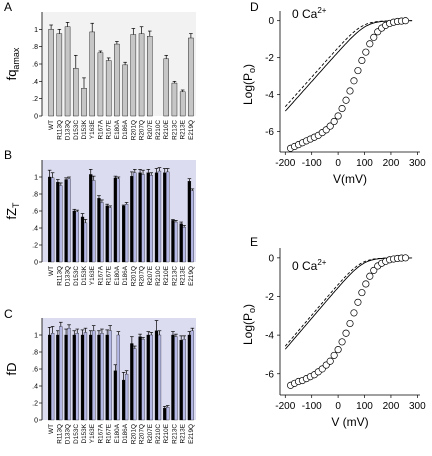  What do you see at coordinates (51, 271) in the screenshot?
I see `category-label: WT` at bounding box center [51, 271].